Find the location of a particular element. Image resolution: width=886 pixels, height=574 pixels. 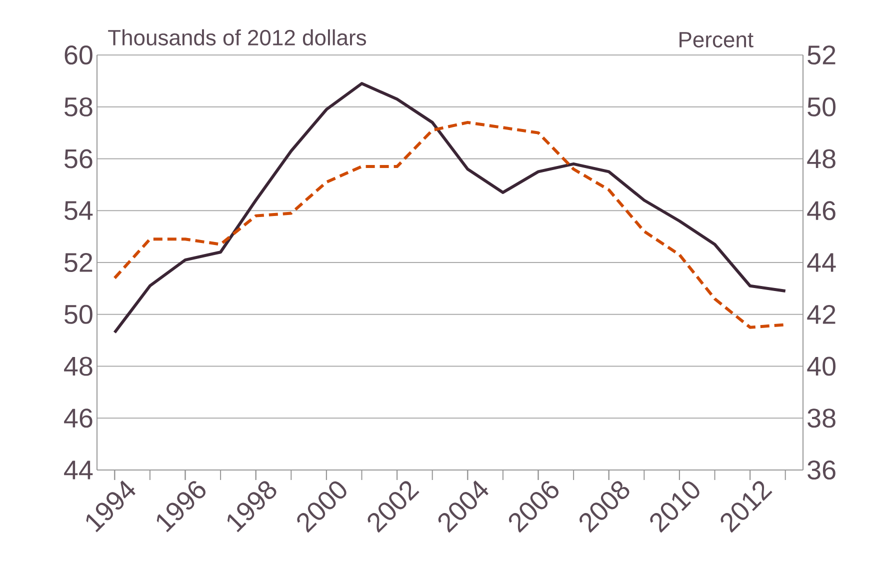

y-tick-label: 54 is located at coordinates (78, 210).